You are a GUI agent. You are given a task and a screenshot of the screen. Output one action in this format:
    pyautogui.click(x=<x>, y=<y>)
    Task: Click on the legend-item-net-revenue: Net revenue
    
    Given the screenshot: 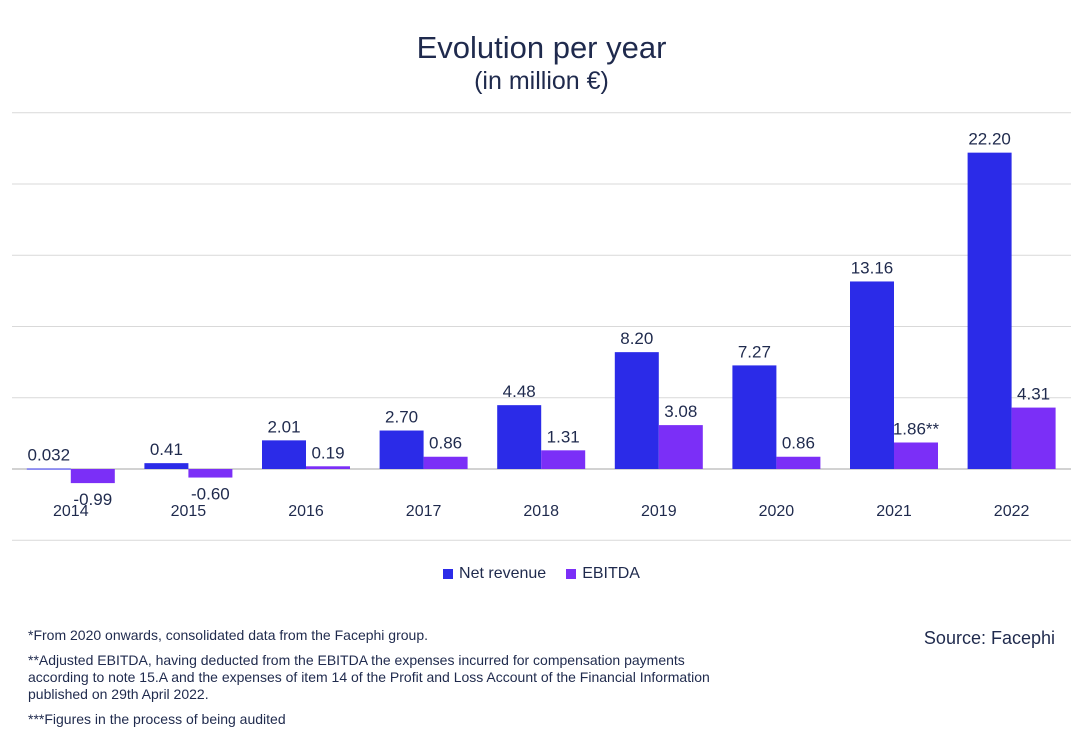 What is the action you would take?
    pyautogui.click(x=494, y=574)
    